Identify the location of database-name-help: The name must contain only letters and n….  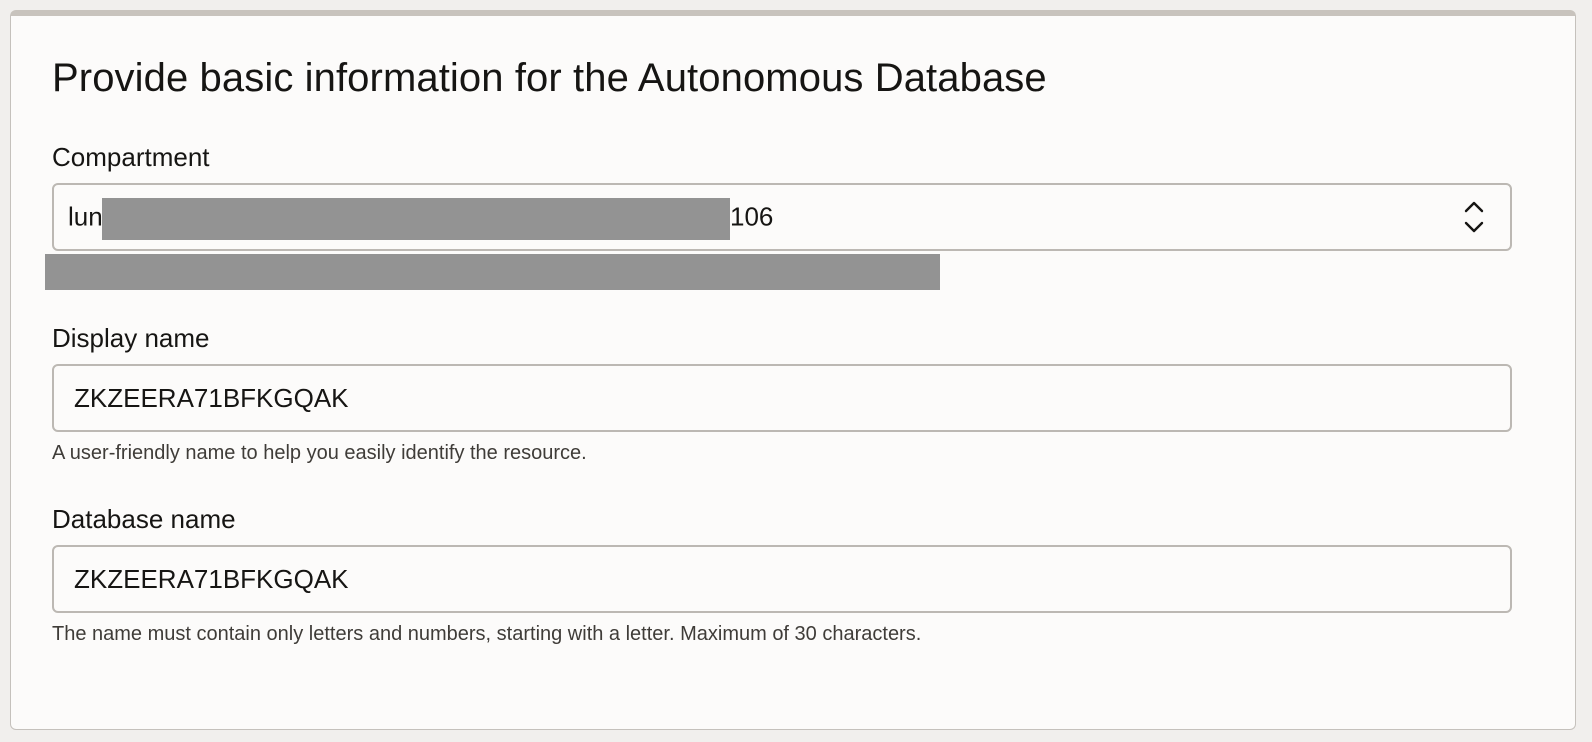
(487, 634).